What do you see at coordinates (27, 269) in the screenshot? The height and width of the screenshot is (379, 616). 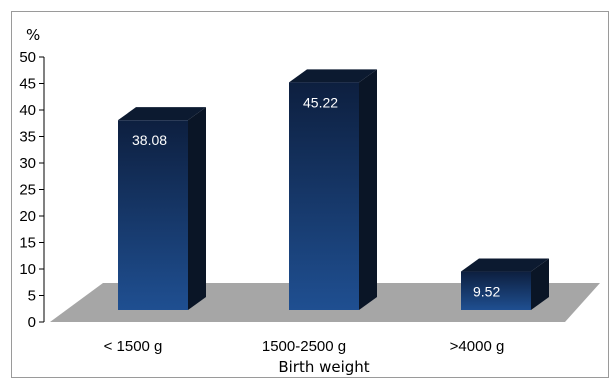 I see `y-tick-label: 10` at bounding box center [27, 269].